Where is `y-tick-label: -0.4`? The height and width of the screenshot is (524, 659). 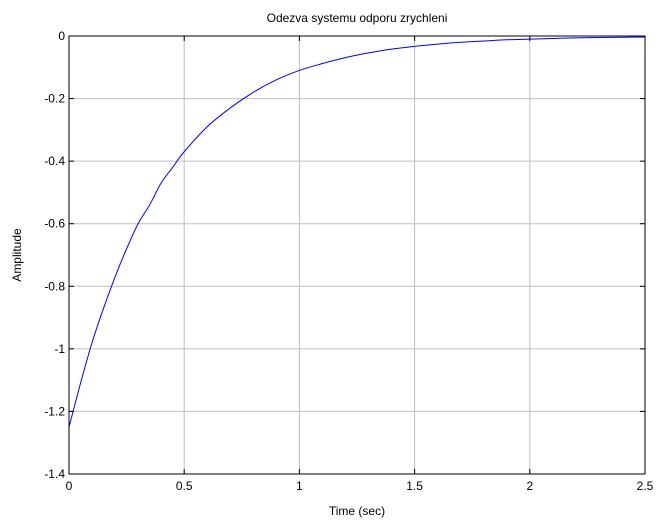 y-tick-label: -0.4 is located at coordinates (54, 161).